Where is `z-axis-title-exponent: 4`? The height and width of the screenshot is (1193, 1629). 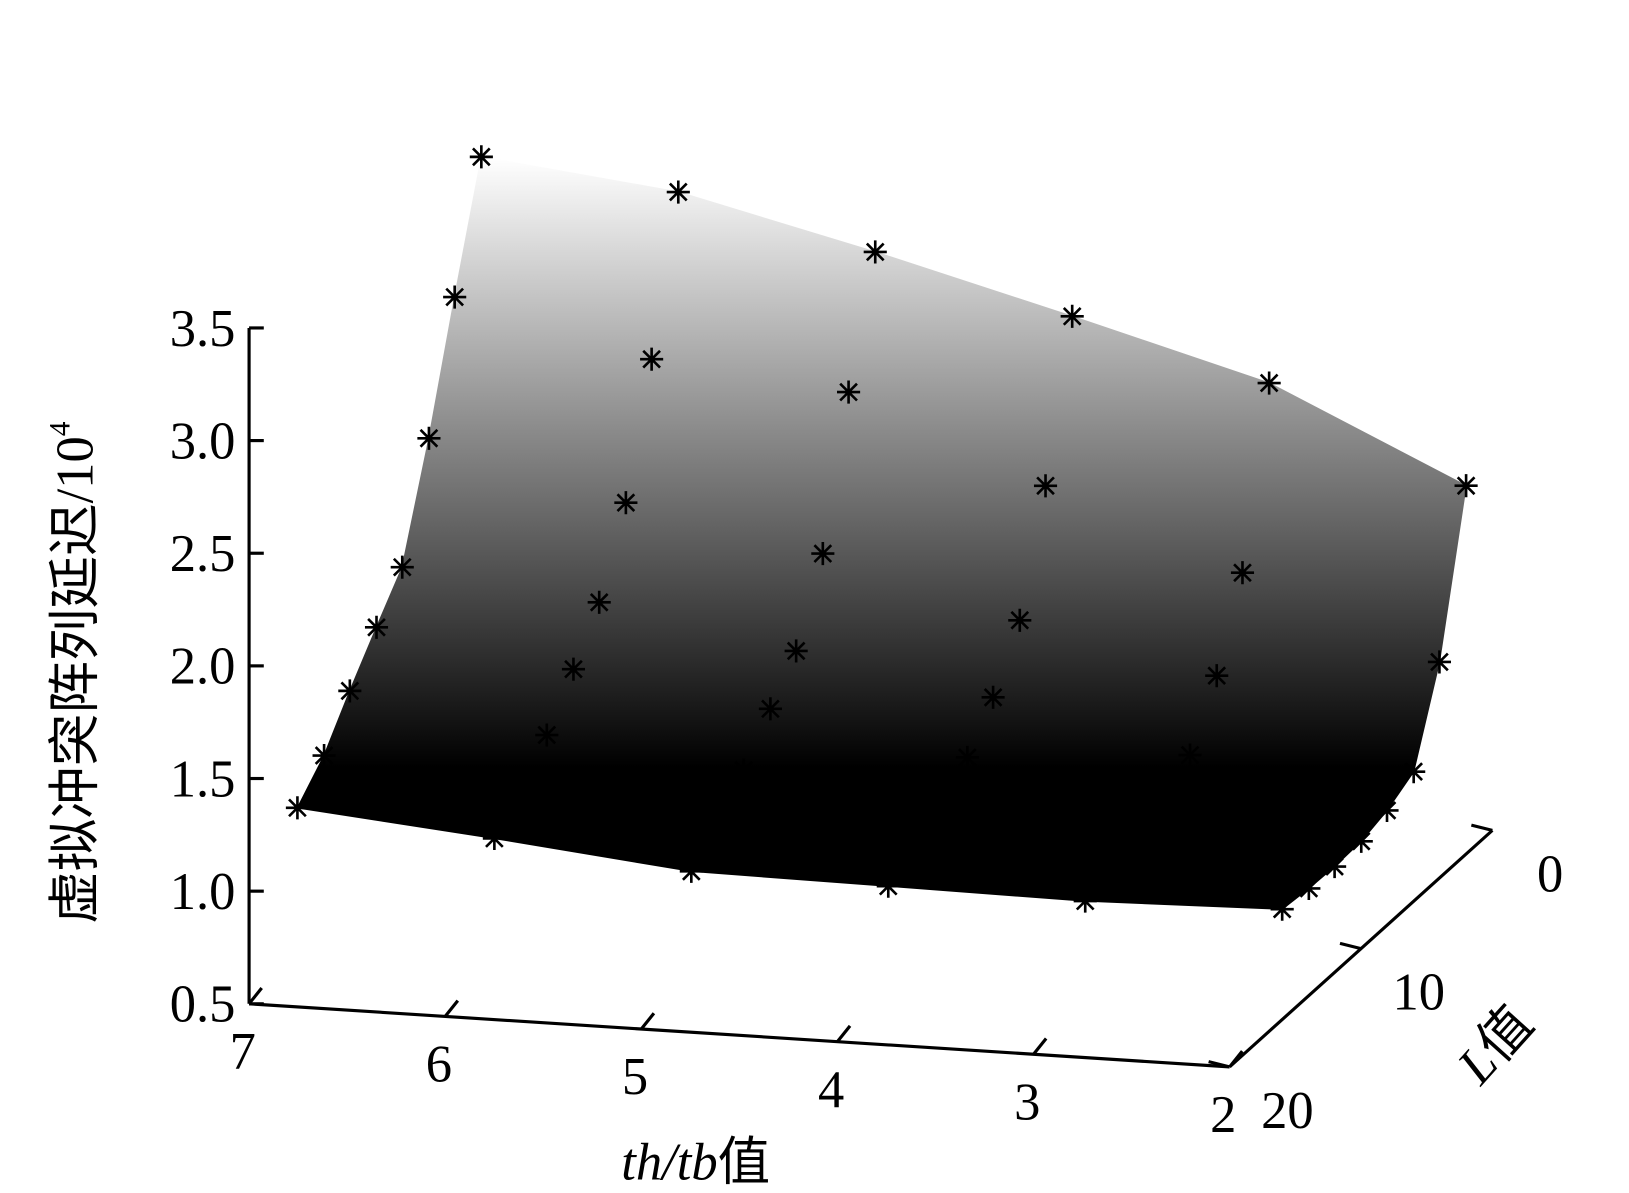 z-axis-title-exponent: 4 is located at coordinates (60, 428).